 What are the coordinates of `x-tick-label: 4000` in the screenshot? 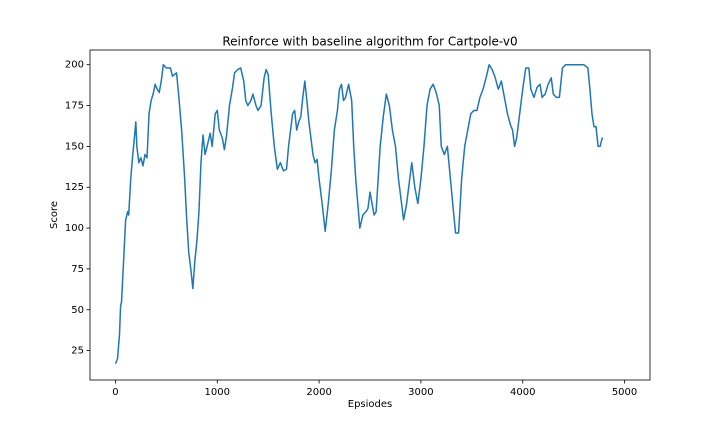 It's located at (522, 392).